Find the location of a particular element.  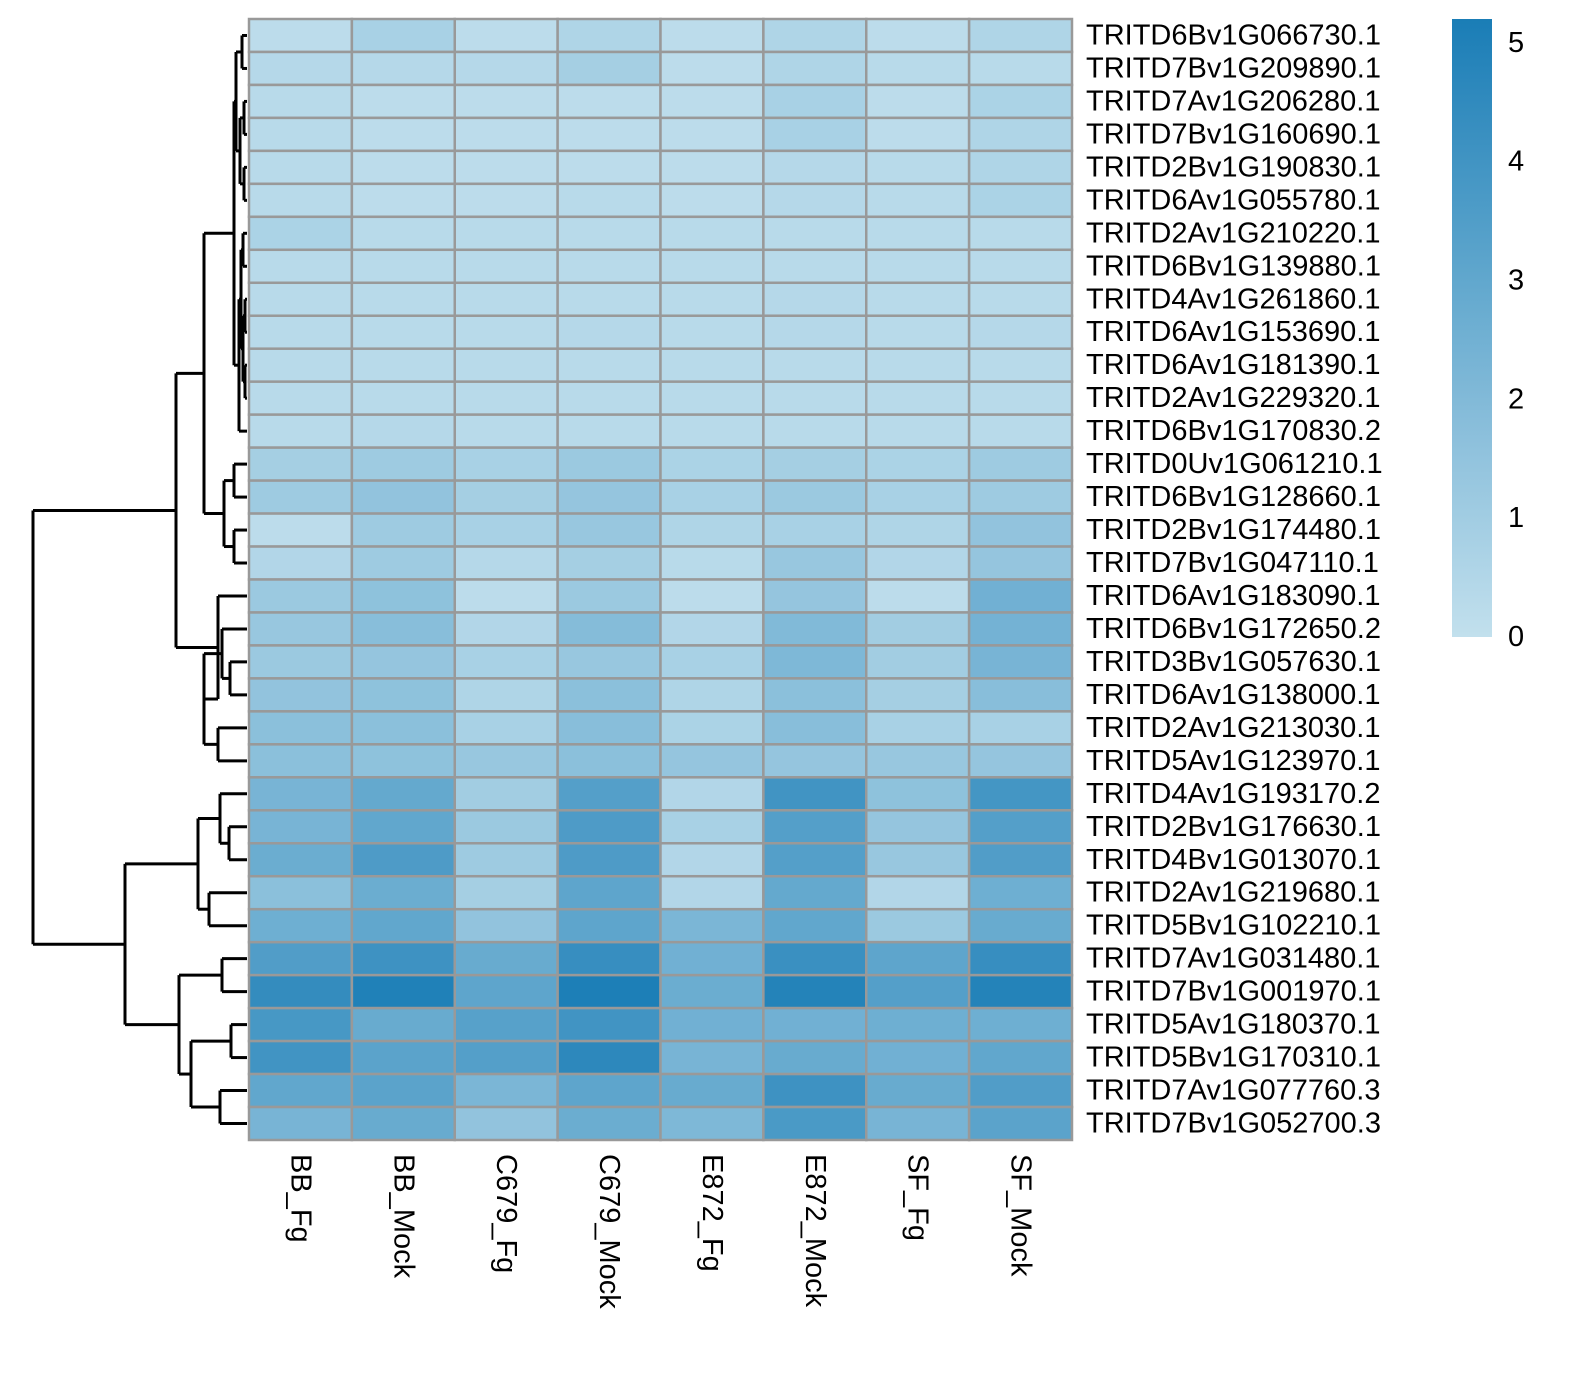

row-label: TRITD2Av1G229320.1 is located at coordinates (1233, 398).